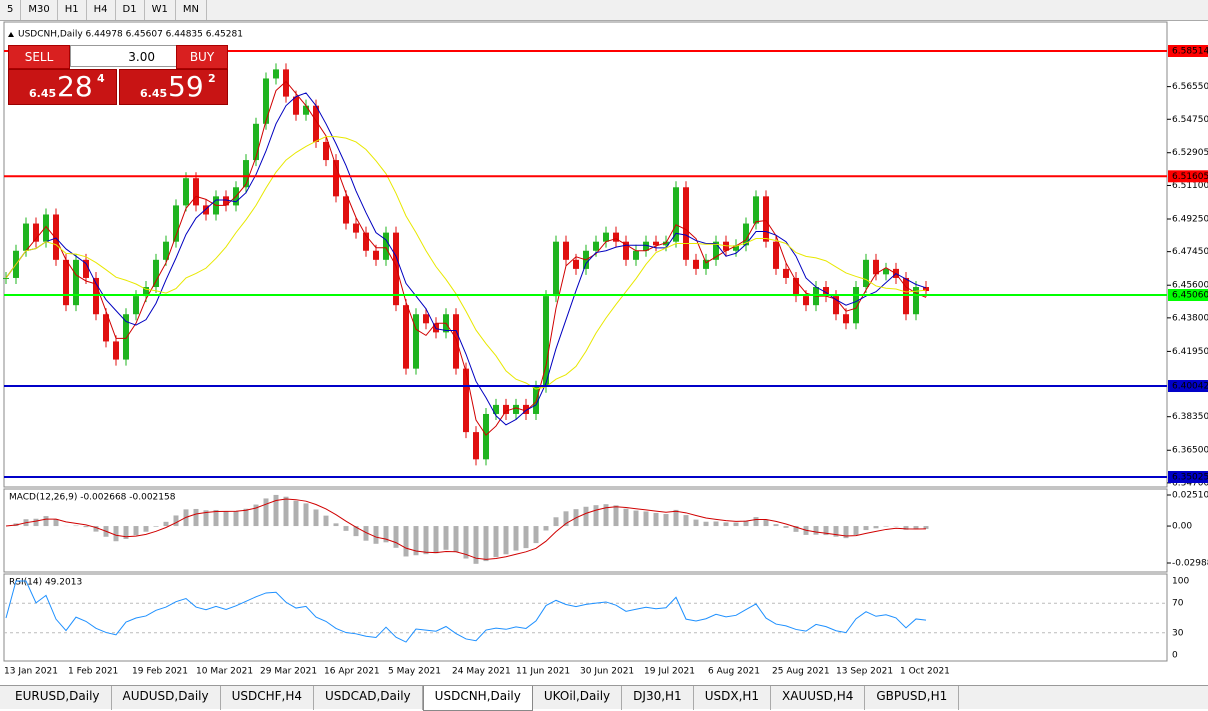 The height and width of the screenshot is (711, 1208). Describe the element at coordinates (658, 698) in the screenshot. I see `chart-tab: DJ30,H1` at that location.